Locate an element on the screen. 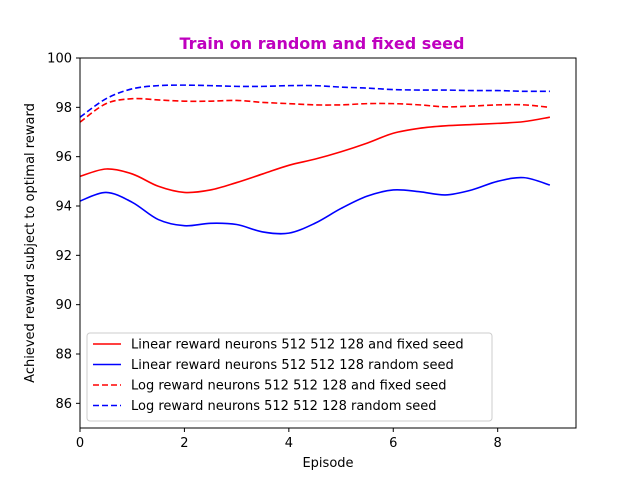 This screenshot has height=480, width=640. legend-box is located at coordinates (289, 377).